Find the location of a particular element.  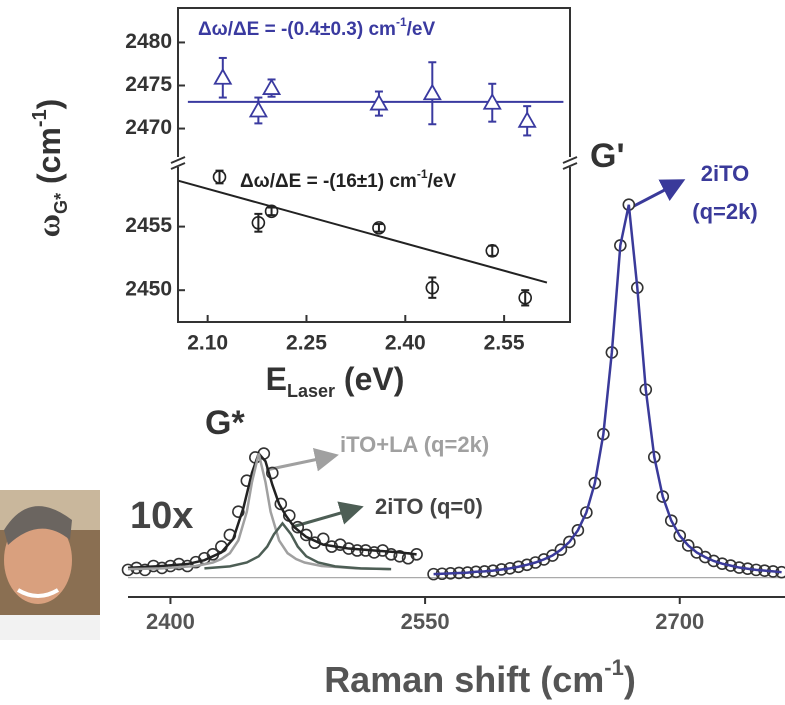

y-tick-label: 2455 is located at coordinates (148, 225).